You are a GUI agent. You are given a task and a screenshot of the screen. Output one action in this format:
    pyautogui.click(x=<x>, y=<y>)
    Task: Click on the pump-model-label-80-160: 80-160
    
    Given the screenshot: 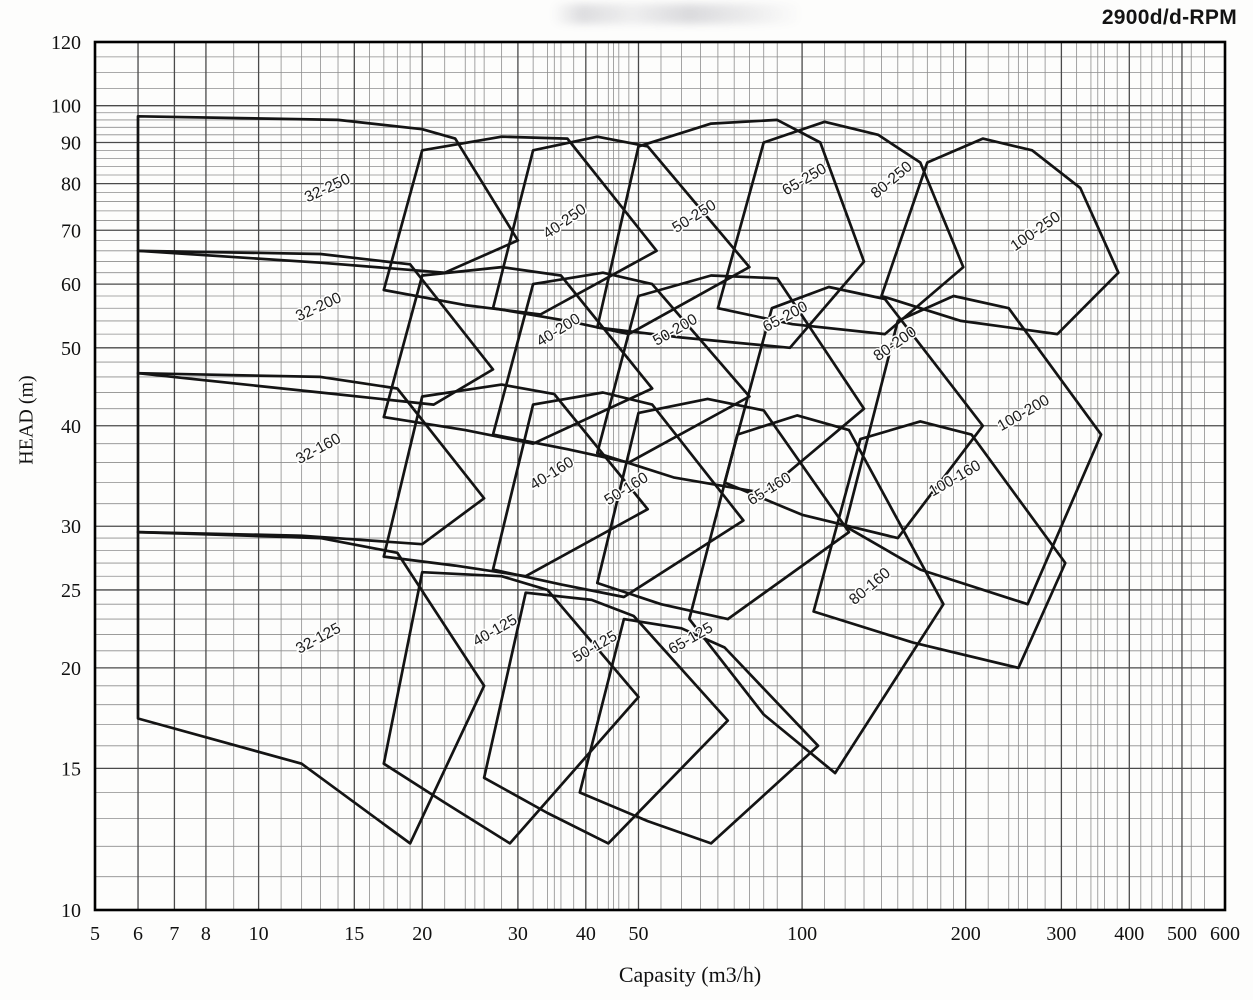 What is the action you would take?
    pyautogui.click(x=870, y=586)
    